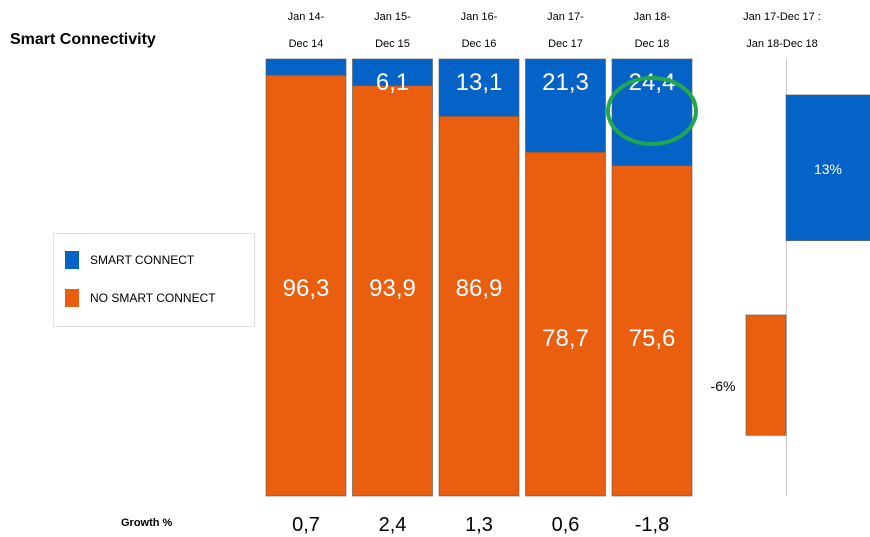  I want to click on category-label: Dec 17, so click(565, 44).